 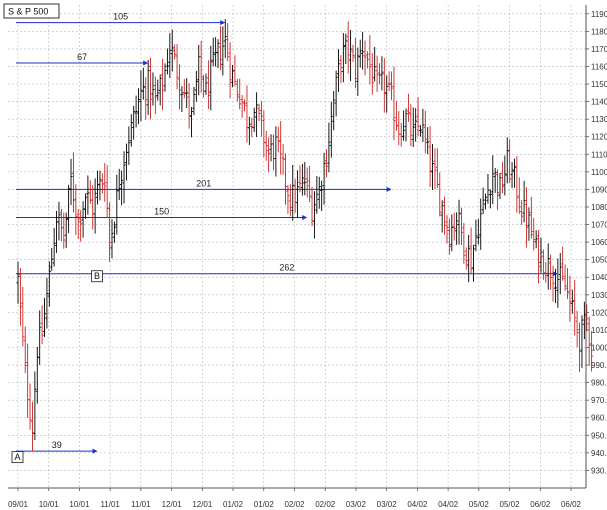 I want to click on y-tick-label: 1190.00, so click(x=599, y=14).